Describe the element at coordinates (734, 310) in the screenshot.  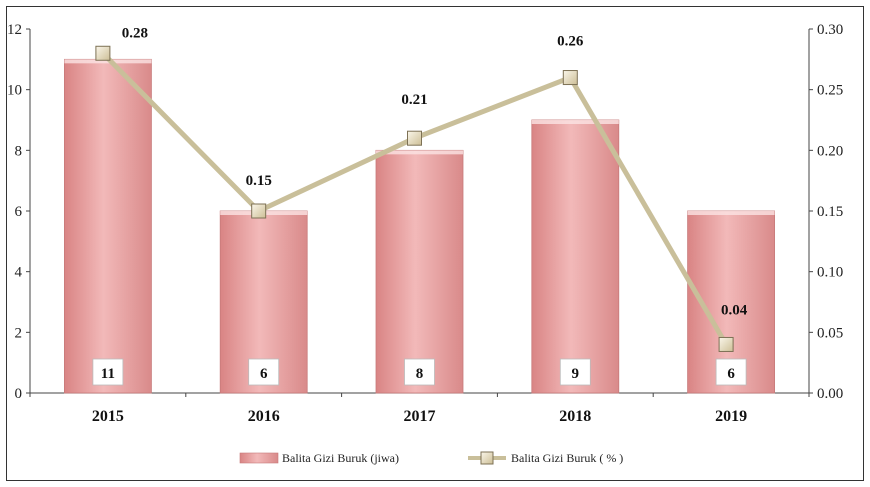
I see `line-value-label: 0.04` at that location.